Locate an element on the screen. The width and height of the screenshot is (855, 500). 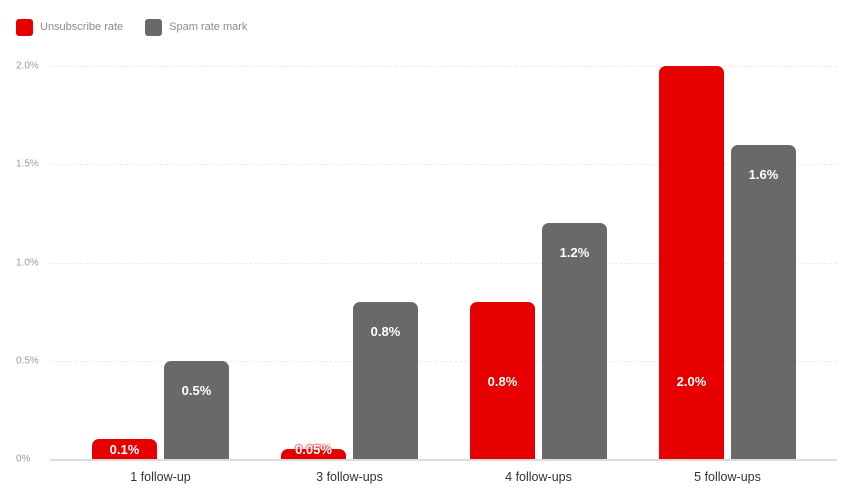
bar-unsubscribe-3: 0.8% is located at coordinates (502, 380).